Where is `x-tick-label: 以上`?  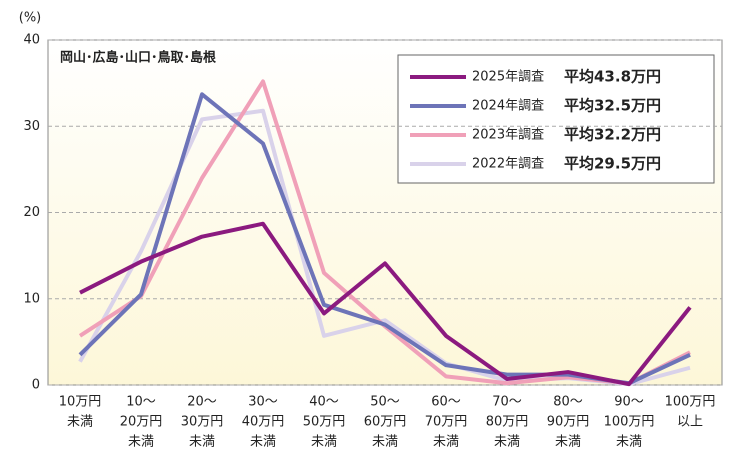
x-tick-label: 以上 is located at coordinates (690, 422).